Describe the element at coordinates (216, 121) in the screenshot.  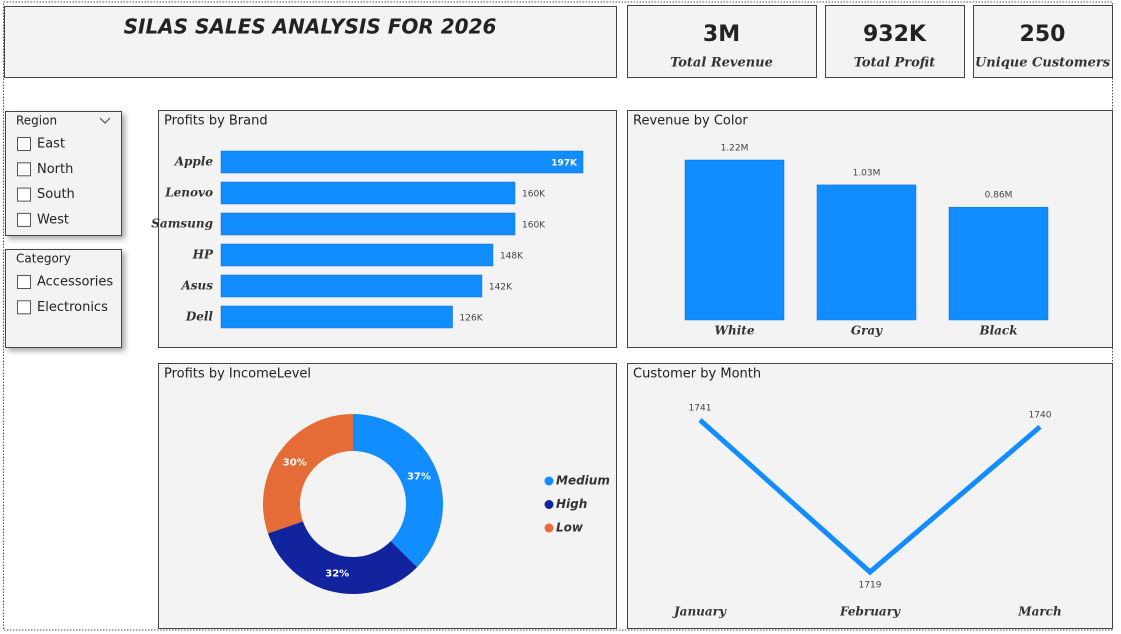
I see `chart-title: Profits by Brand` at that location.